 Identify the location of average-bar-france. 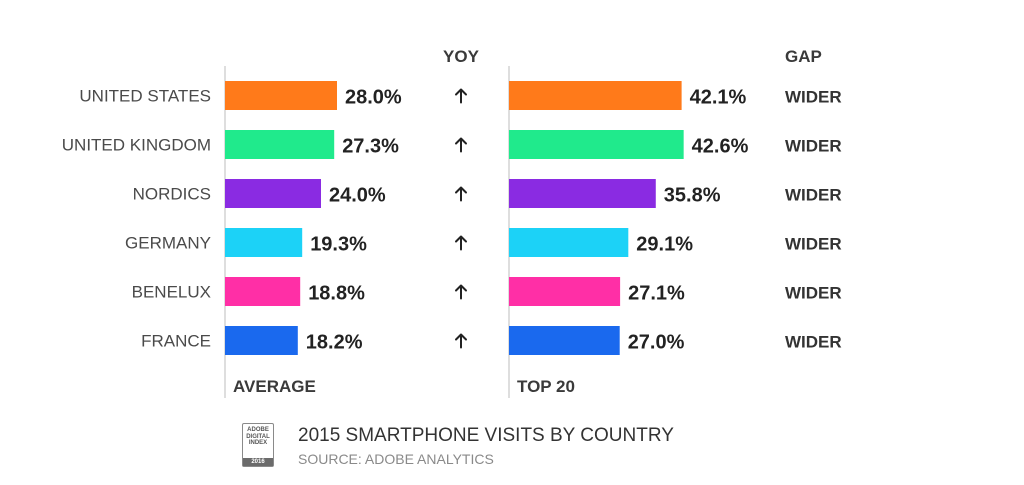
(261, 340).